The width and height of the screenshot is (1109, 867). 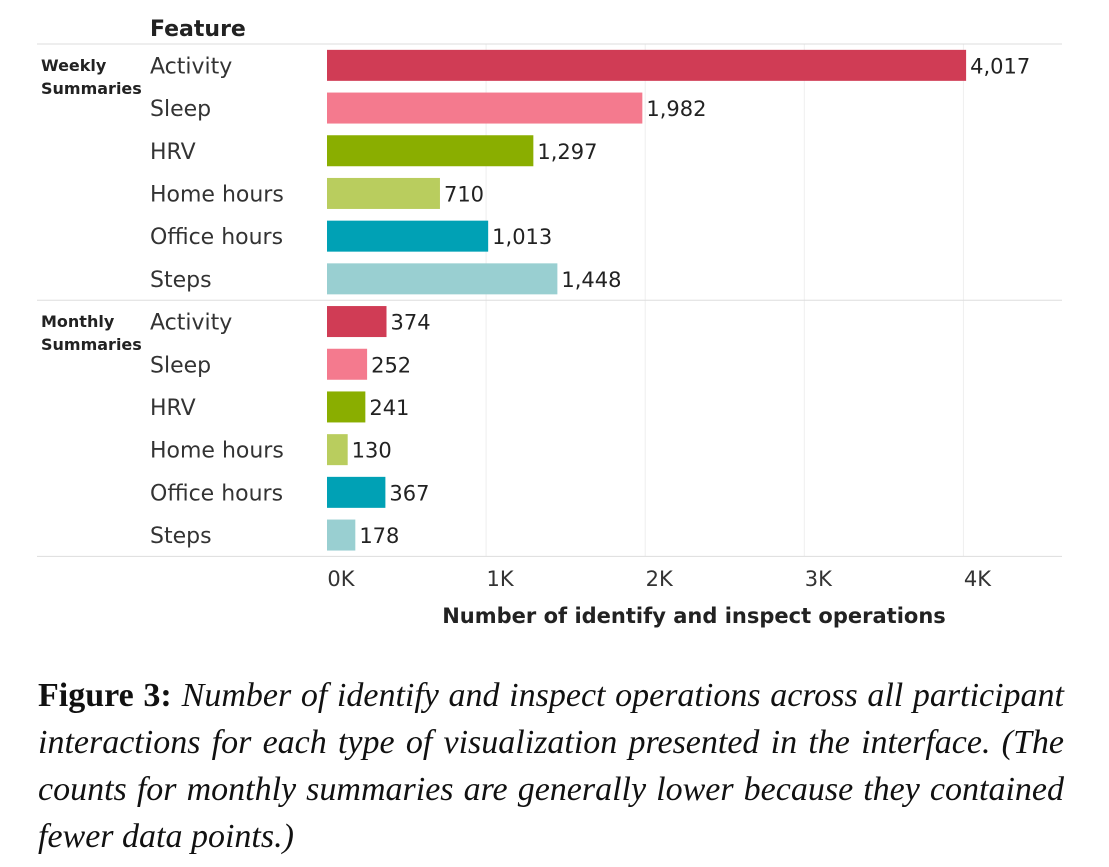 What do you see at coordinates (379, 536) in the screenshot?
I see `data-label: 178` at bounding box center [379, 536].